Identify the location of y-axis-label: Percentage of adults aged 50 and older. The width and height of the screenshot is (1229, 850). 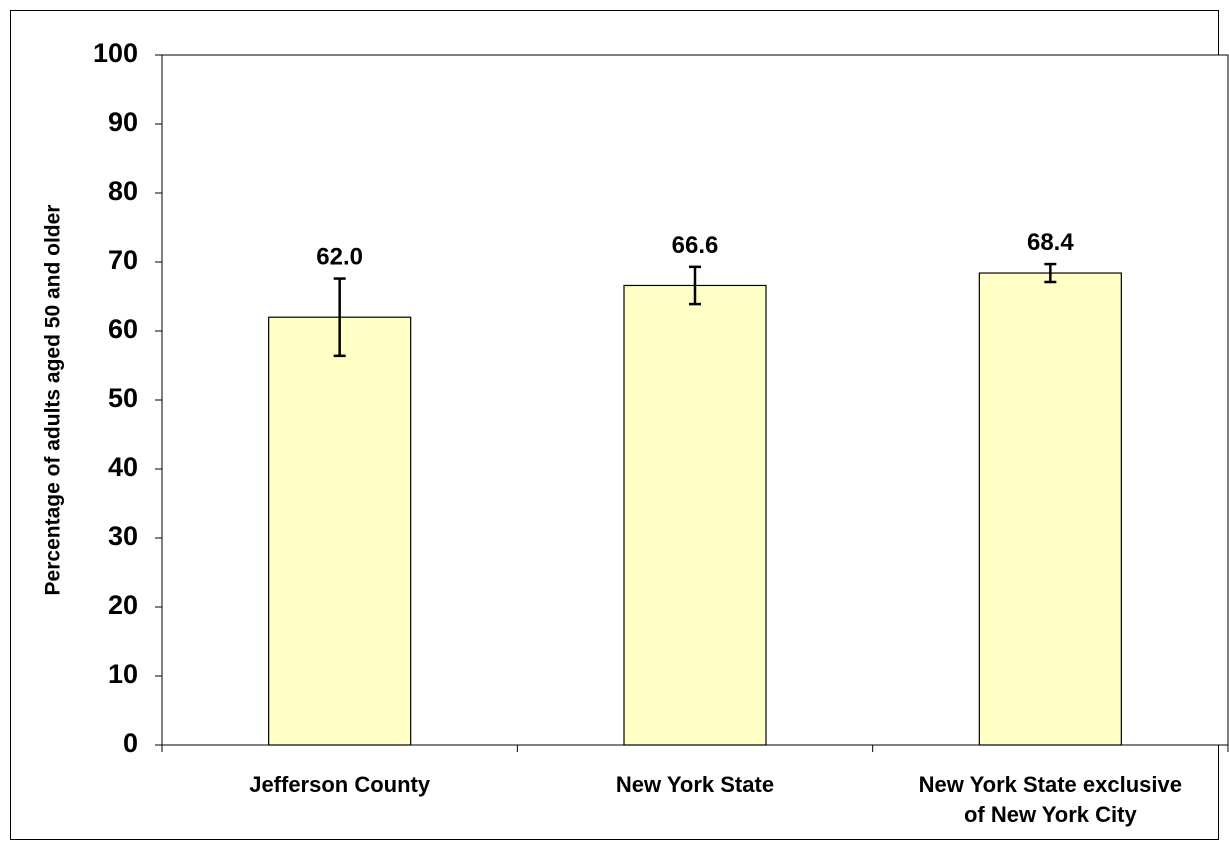
(53, 400).